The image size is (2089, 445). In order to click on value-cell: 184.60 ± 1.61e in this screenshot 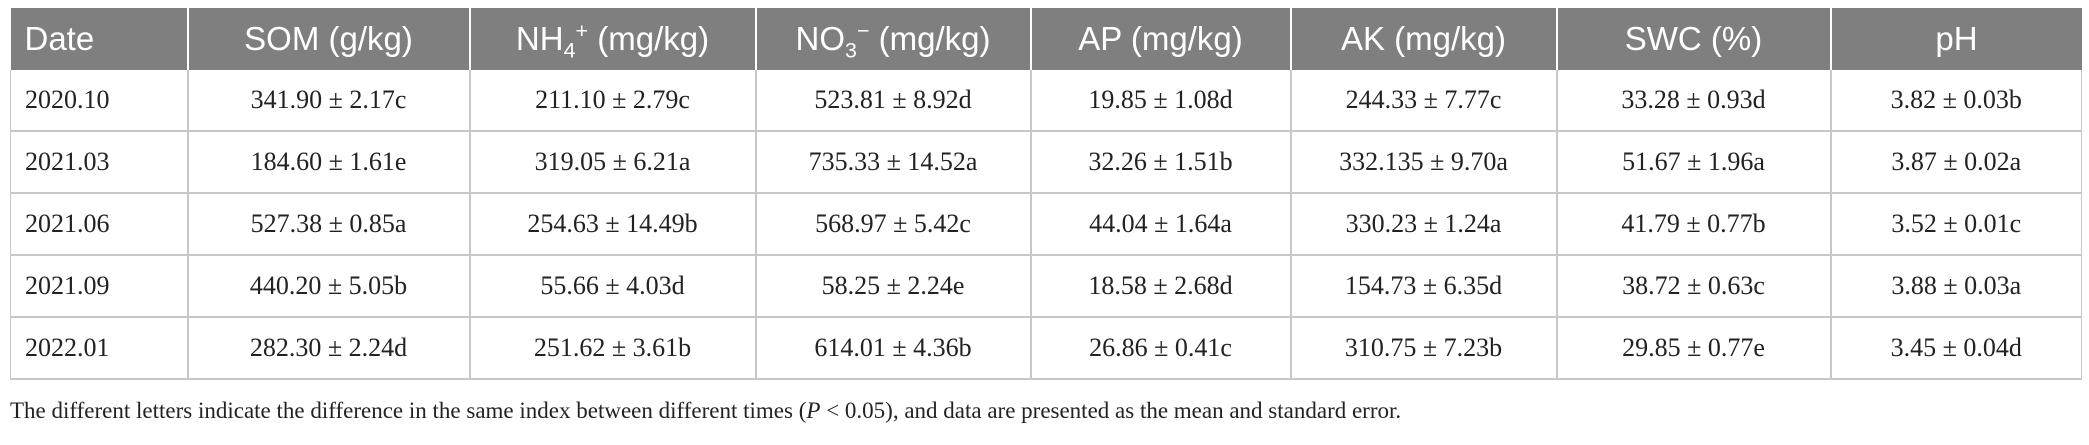, I will do `click(328, 162)`.